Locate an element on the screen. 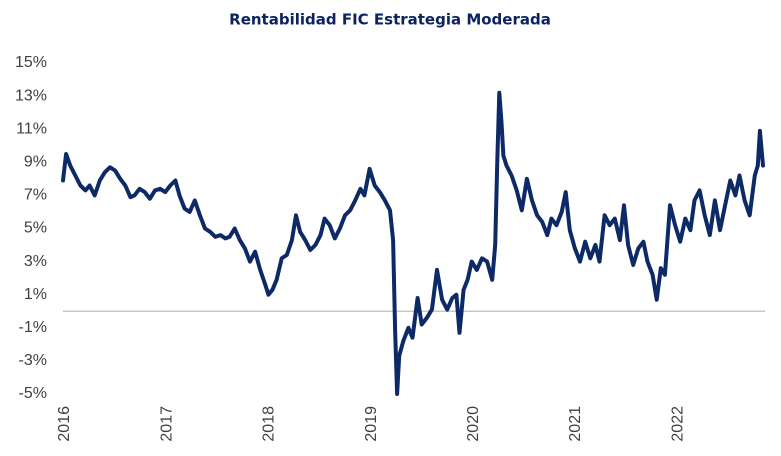  x-tick-label: 2019 is located at coordinates (371, 424).